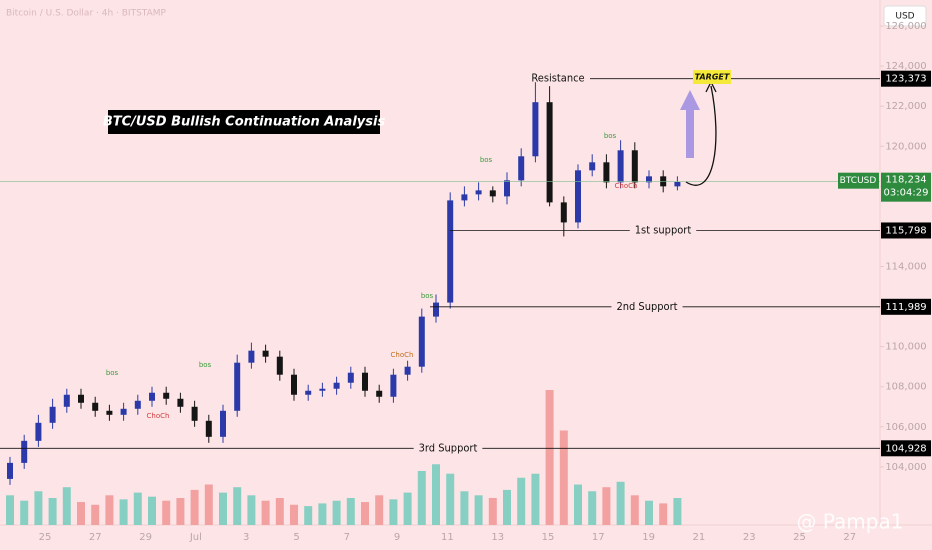 Image resolution: width=932 pixels, height=550 pixels. What do you see at coordinates (905, 106) in the screenshot?
I see `y-tick-label: 122,000` at bounding box center [905, 106].